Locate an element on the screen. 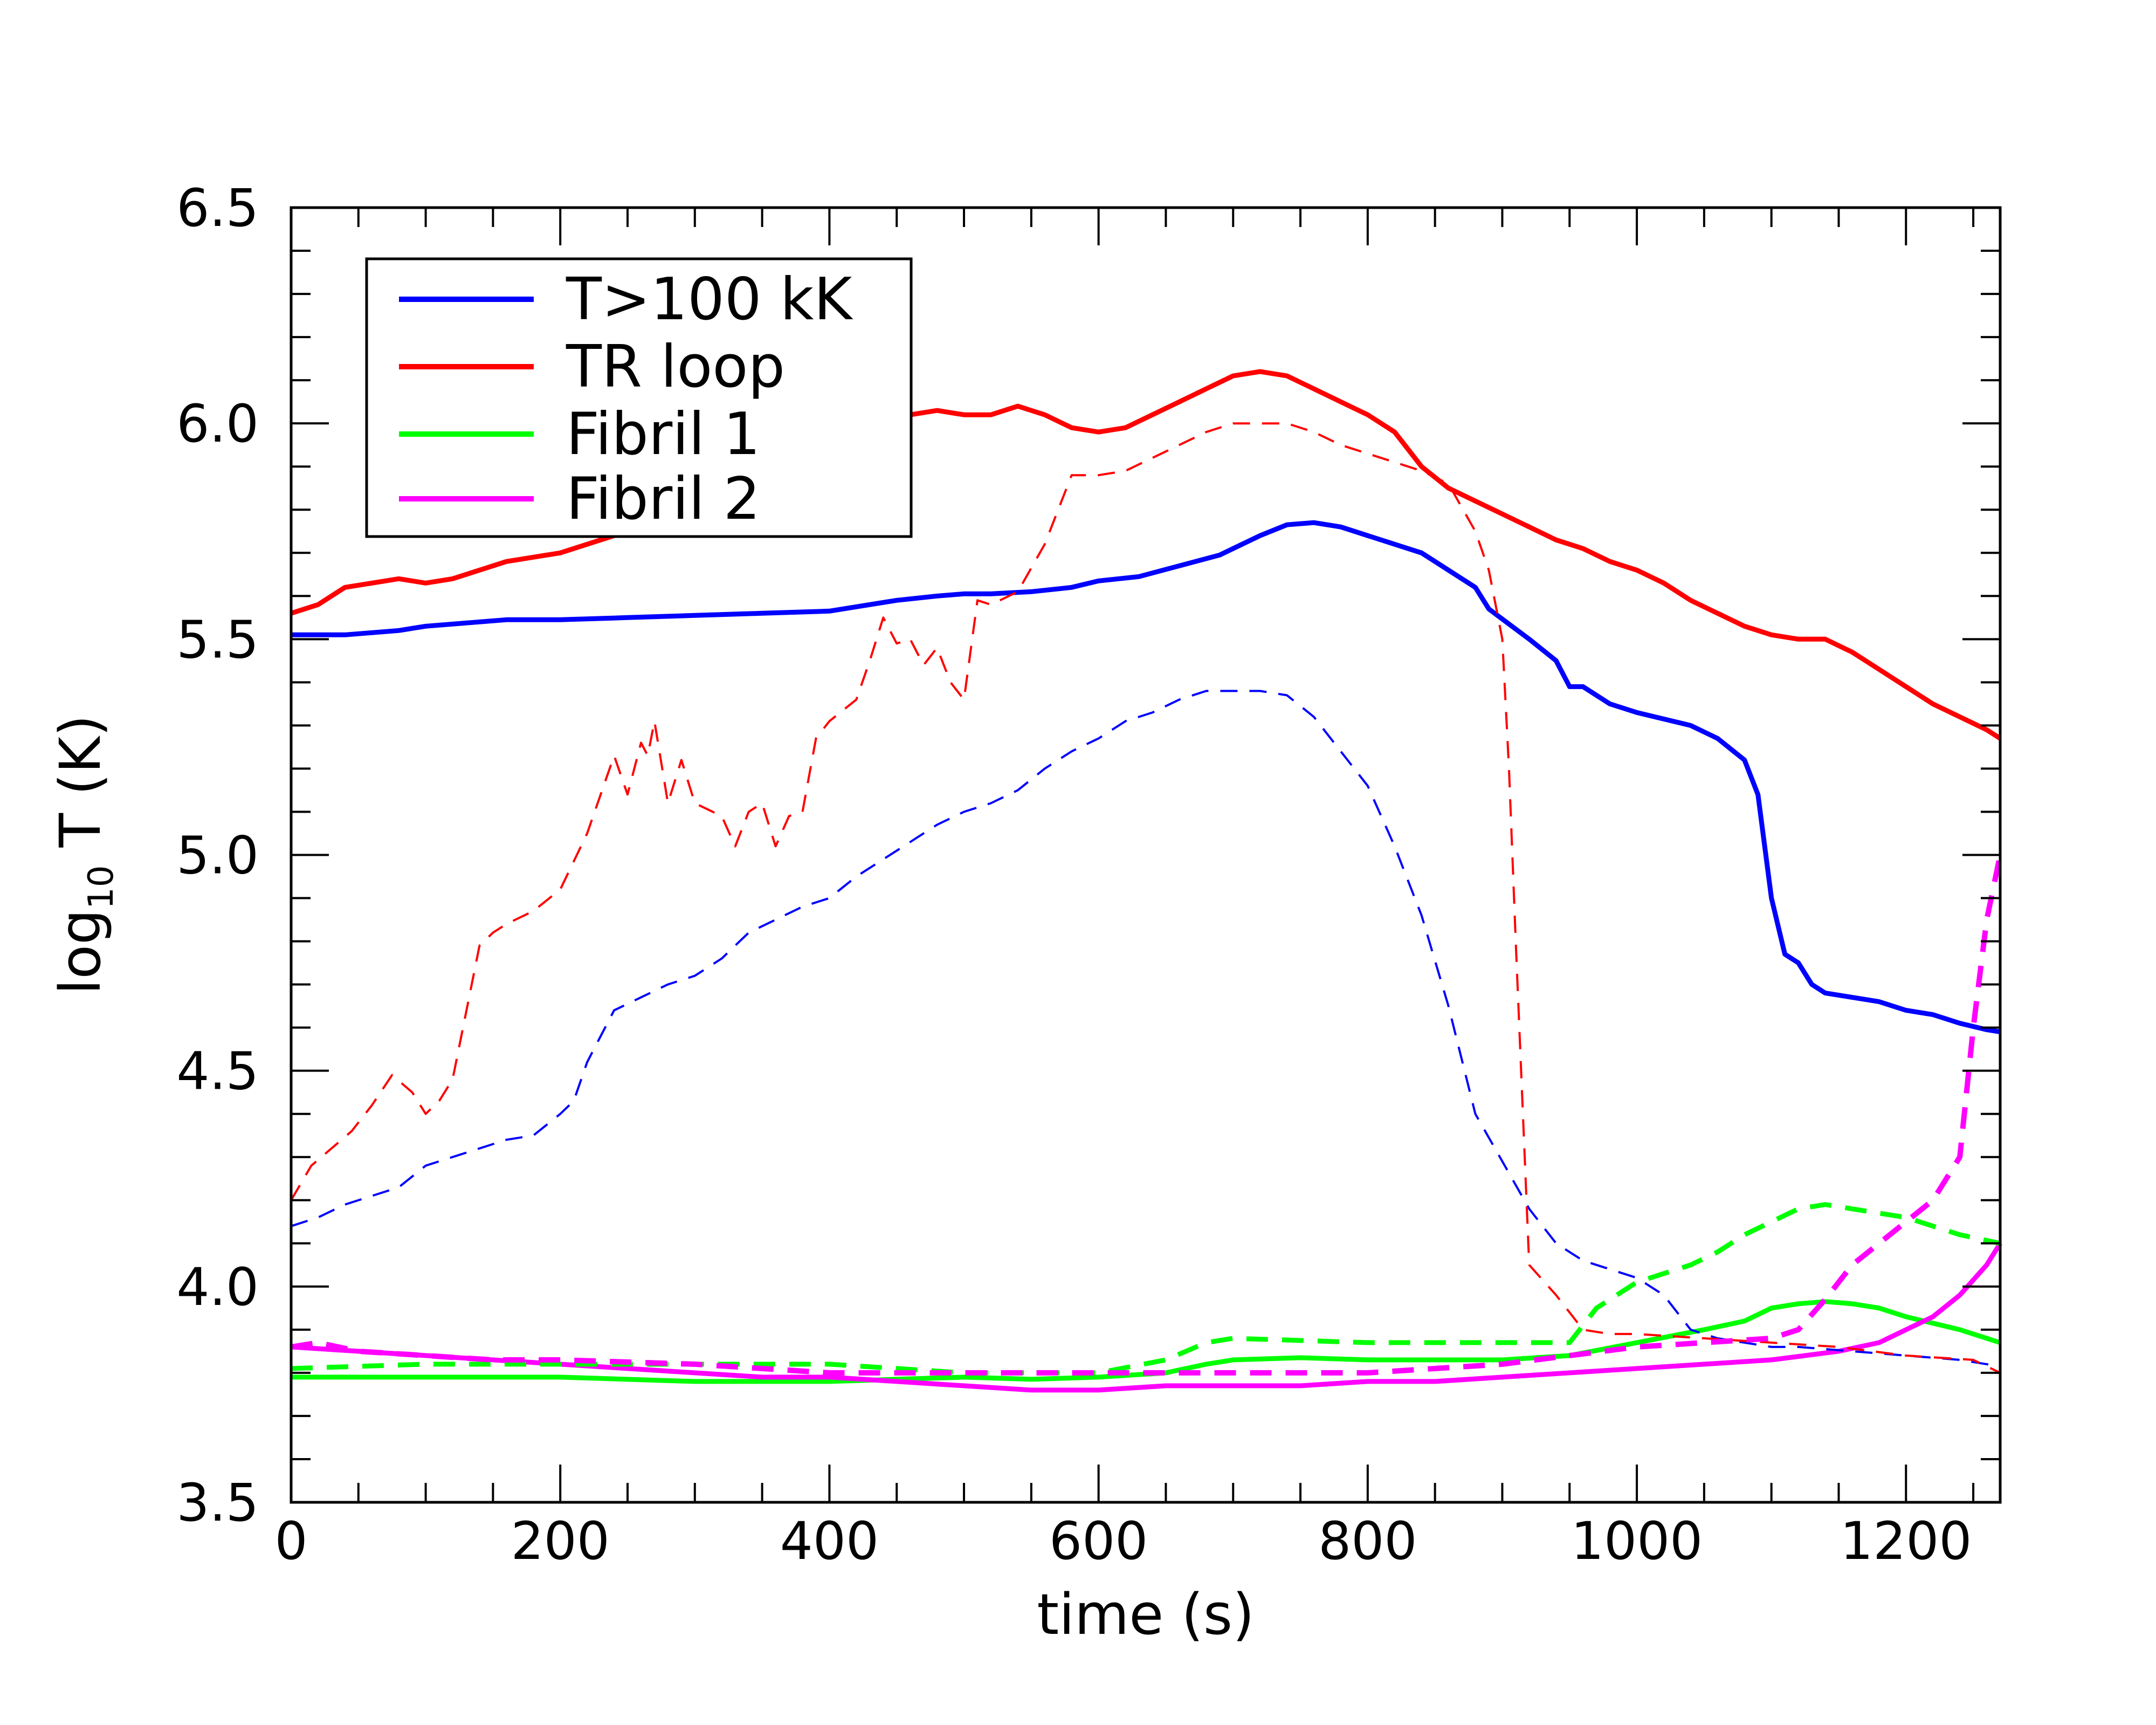 Image resolution: width=2156 pixels, height=1725 pixels. x-tick-label: 0 is located at coordinates (290, 1541).